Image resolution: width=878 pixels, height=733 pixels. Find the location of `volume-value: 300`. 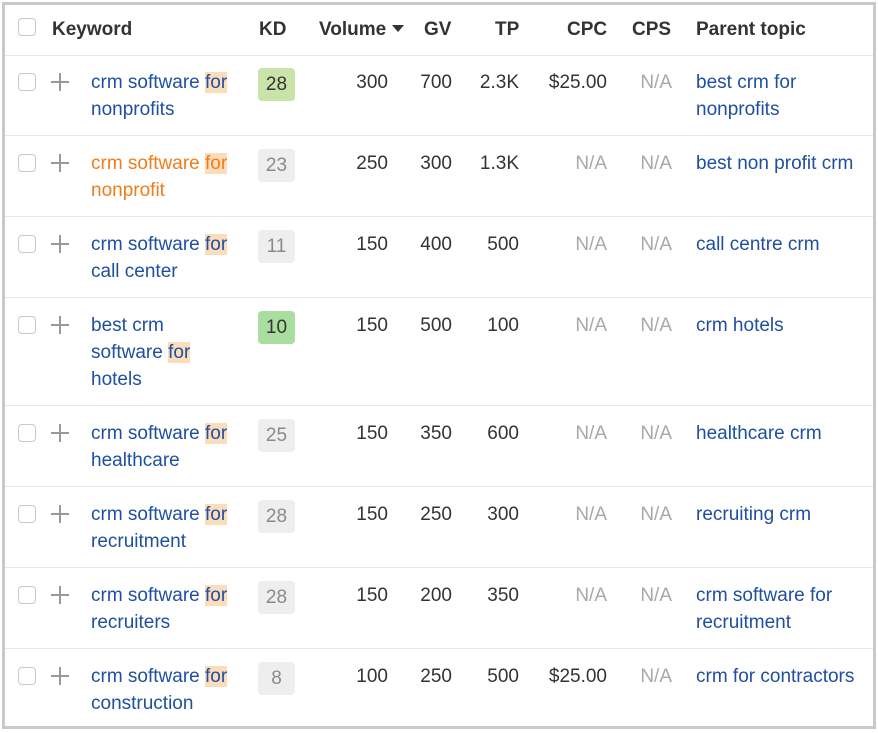

volume-value: 300 is located at coordinates (372, 82).